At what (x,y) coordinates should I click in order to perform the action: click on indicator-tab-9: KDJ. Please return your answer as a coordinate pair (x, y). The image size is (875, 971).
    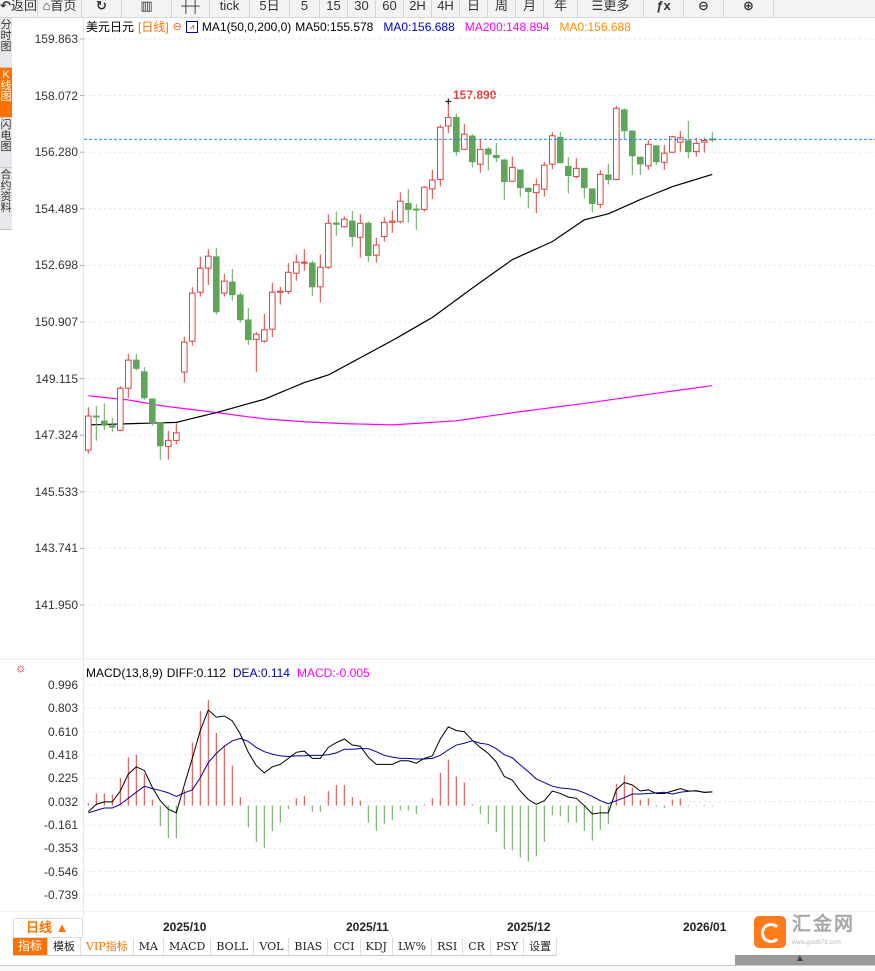
    Looking at the image, I should click on (376, 946).